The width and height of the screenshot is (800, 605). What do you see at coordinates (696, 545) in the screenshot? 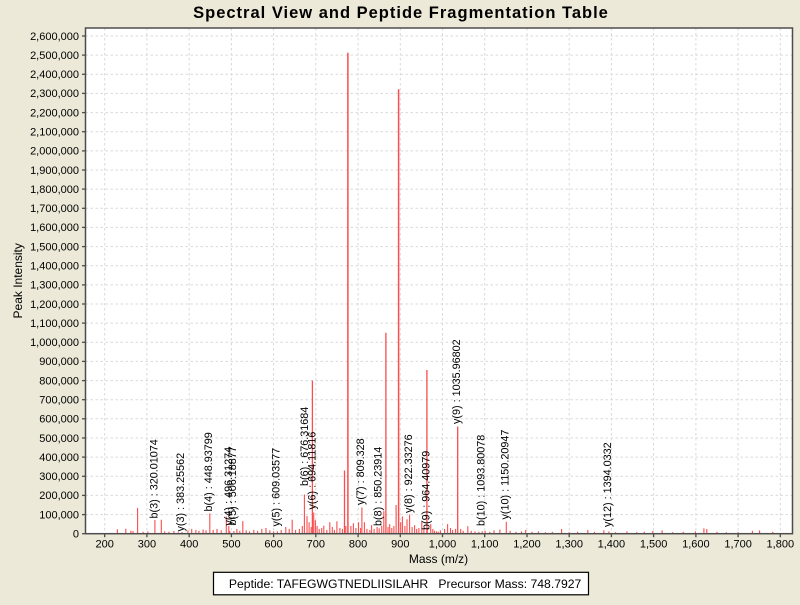
I see `svg-text: 1,600` at bounding box center [696, 545].